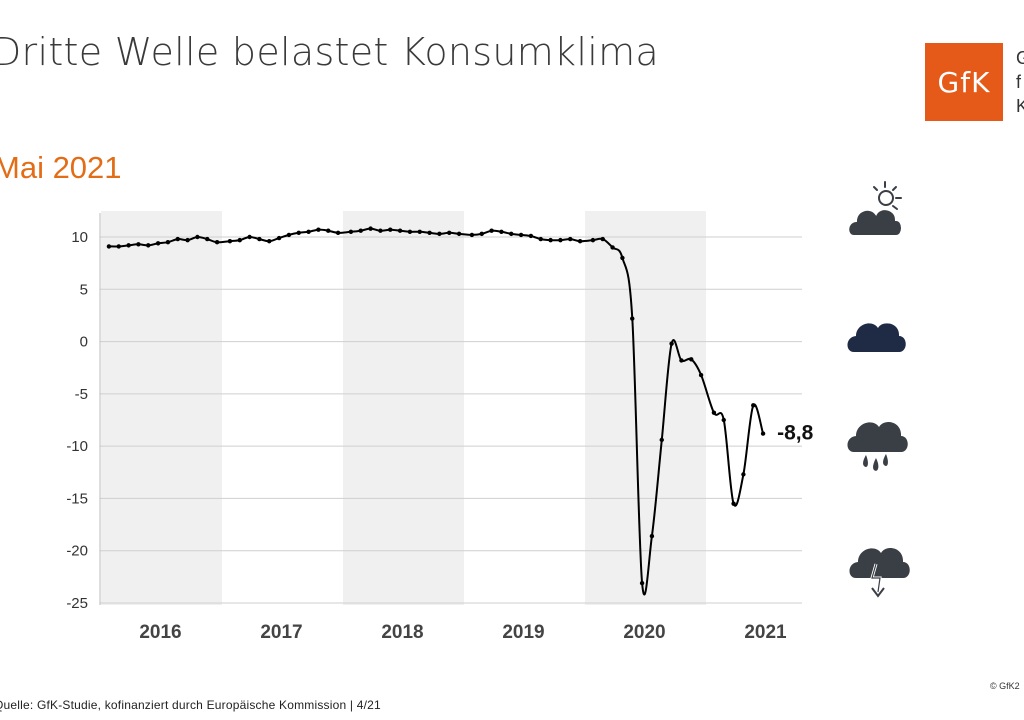  I want to click on page-subtitle: Mai 2021, so click(61, 167).